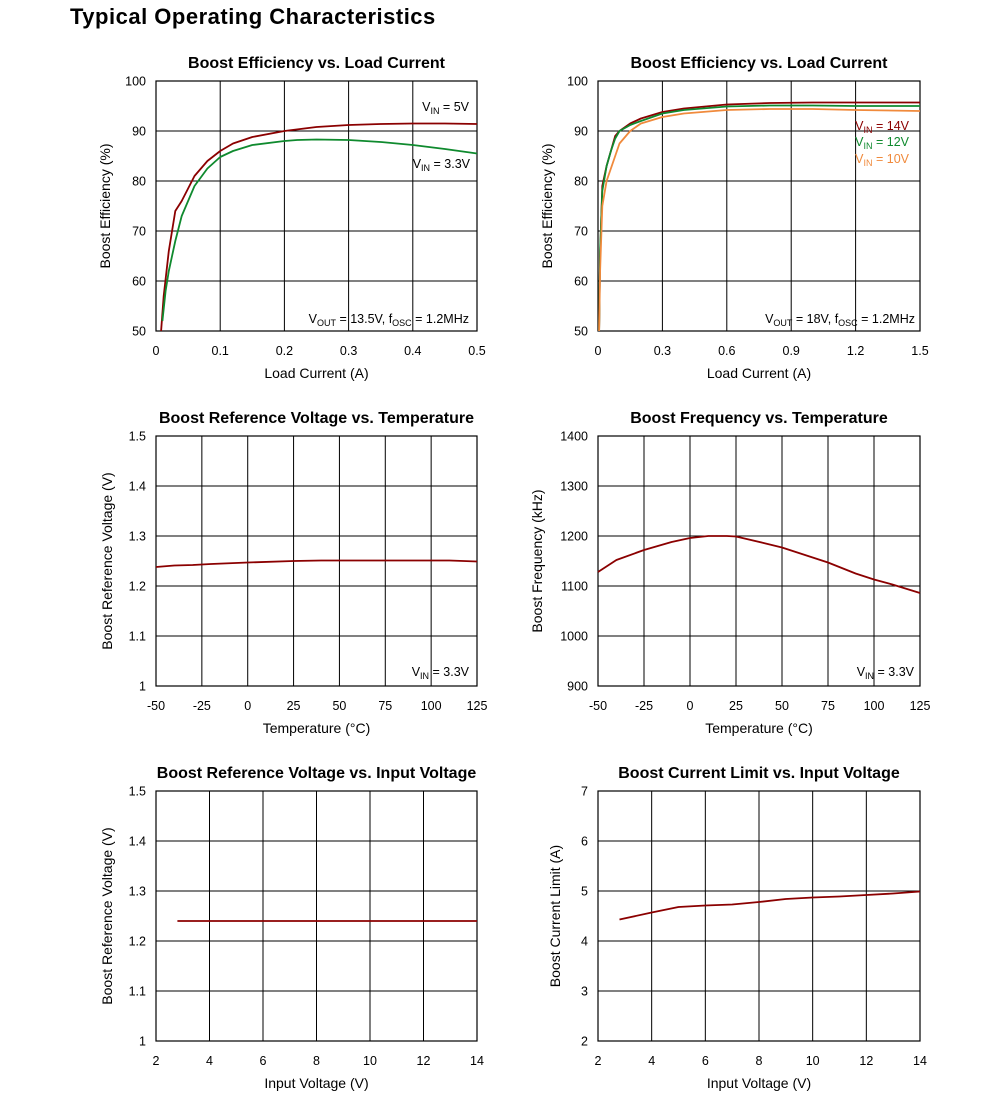 The image size is (991, 1110). What do you see at coordinates (882, 160) in the screenshot?
I see `annotation-label: VIN = 10V` at bounding box center [882, 160].